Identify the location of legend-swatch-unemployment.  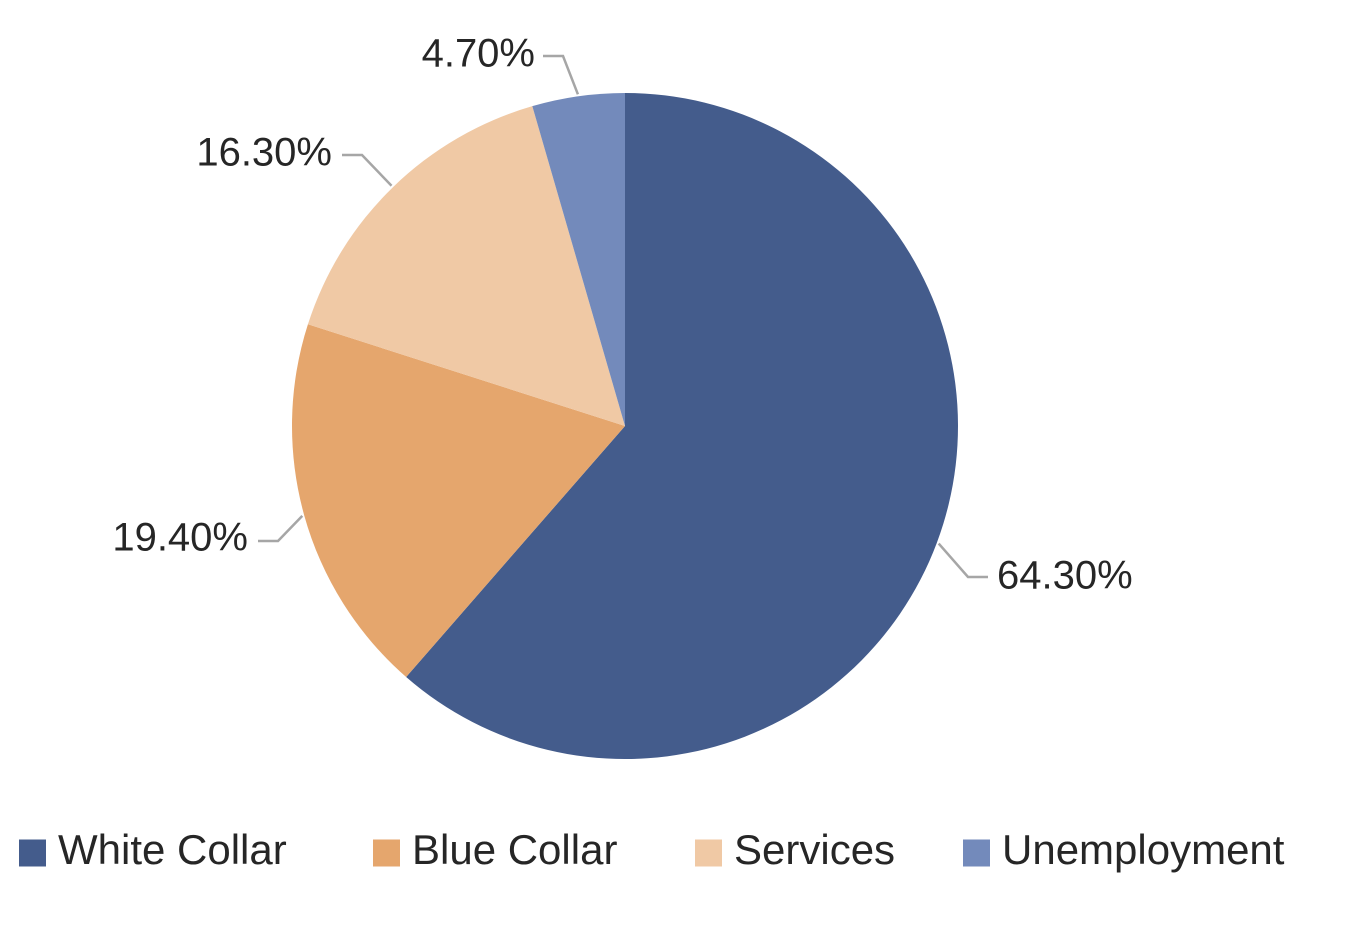
(976, 853).